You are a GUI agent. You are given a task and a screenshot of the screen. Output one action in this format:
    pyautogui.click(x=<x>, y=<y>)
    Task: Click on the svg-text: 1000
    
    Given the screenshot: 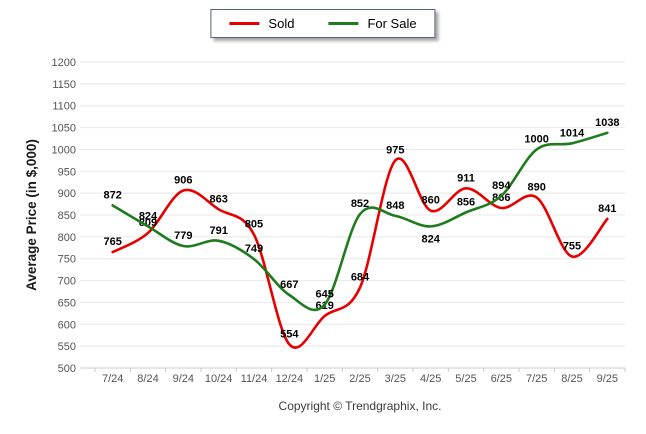 What is the action you would take?
    pyautogui.click(x=64, y=150)
    